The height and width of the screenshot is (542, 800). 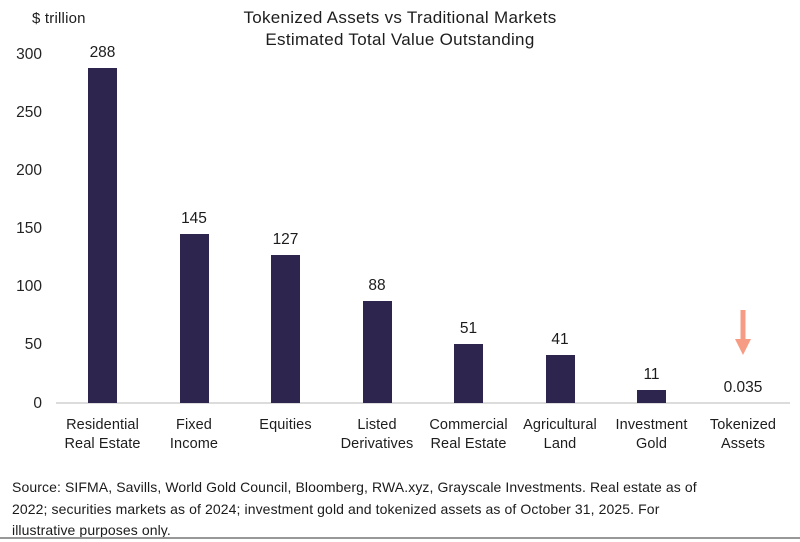 What do you see at coordinates (651, 375) in the screenshot?
I see `bar-value-label: 11` at bounding box center [651, 375].